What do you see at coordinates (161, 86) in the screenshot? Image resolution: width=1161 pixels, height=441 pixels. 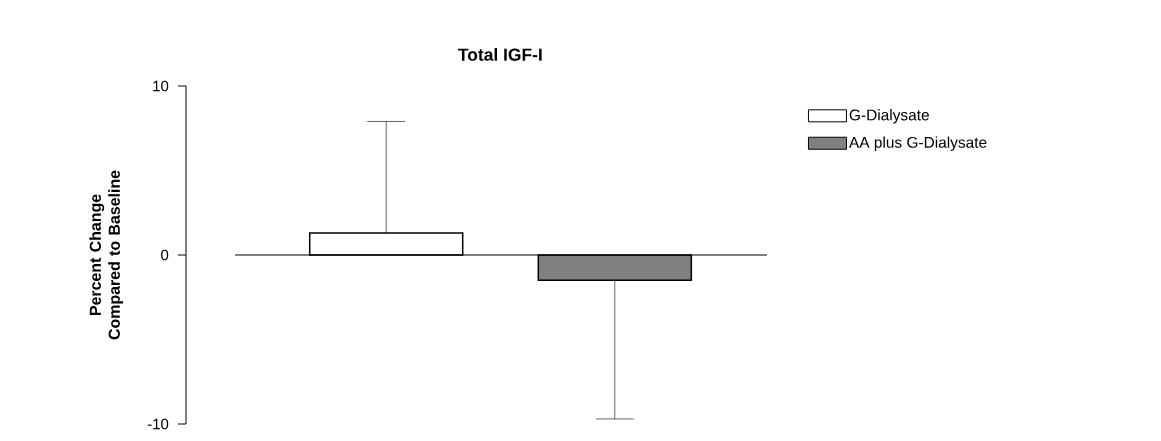 I see `y-tick-label: 10` at bounding box center [161, 86].